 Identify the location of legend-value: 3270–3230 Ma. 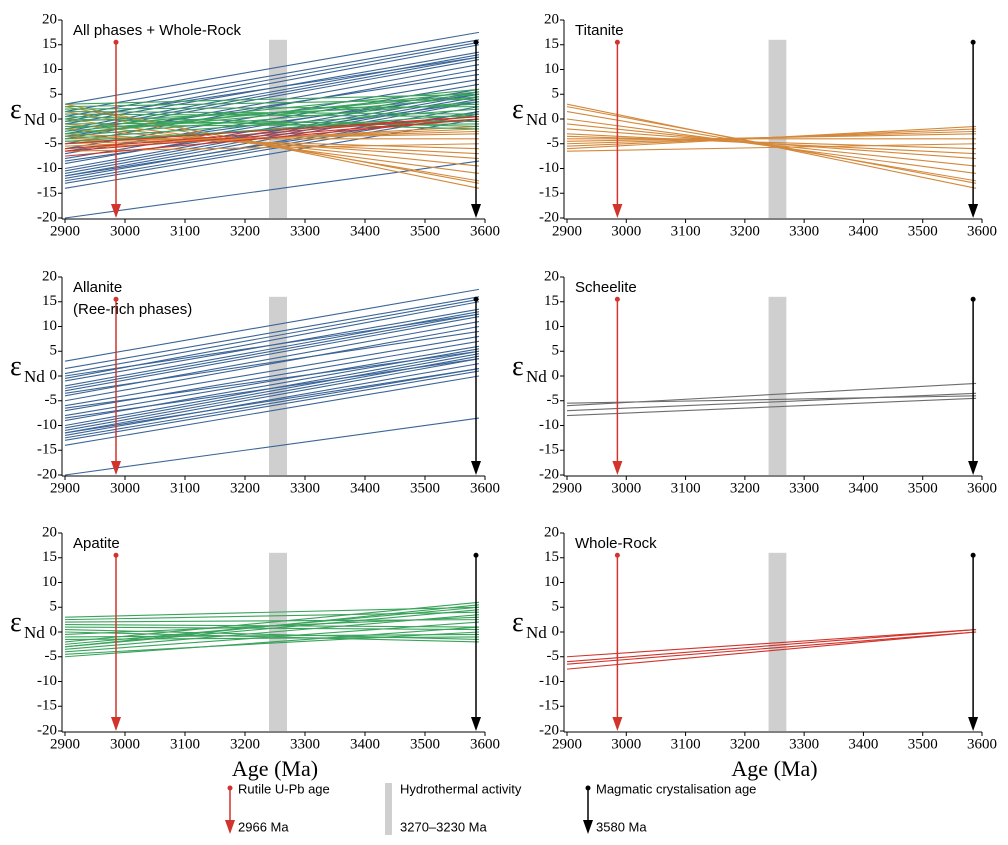
(444, 826).